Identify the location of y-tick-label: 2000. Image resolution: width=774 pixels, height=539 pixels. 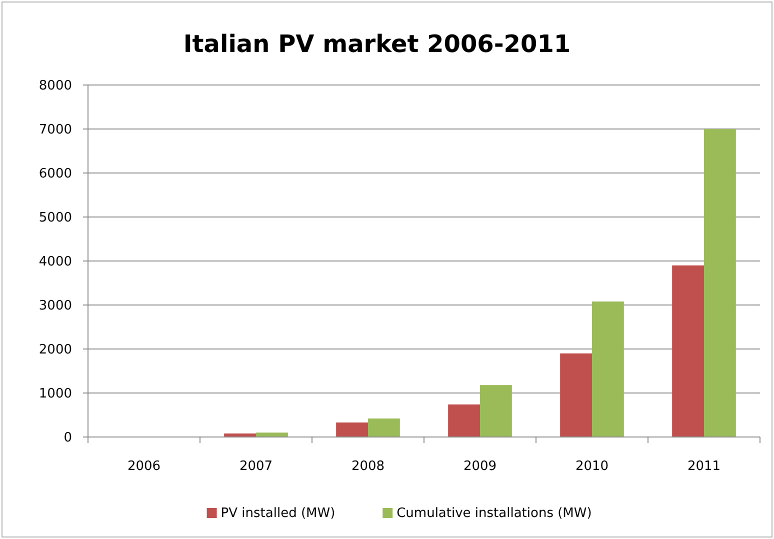
(55, 350).